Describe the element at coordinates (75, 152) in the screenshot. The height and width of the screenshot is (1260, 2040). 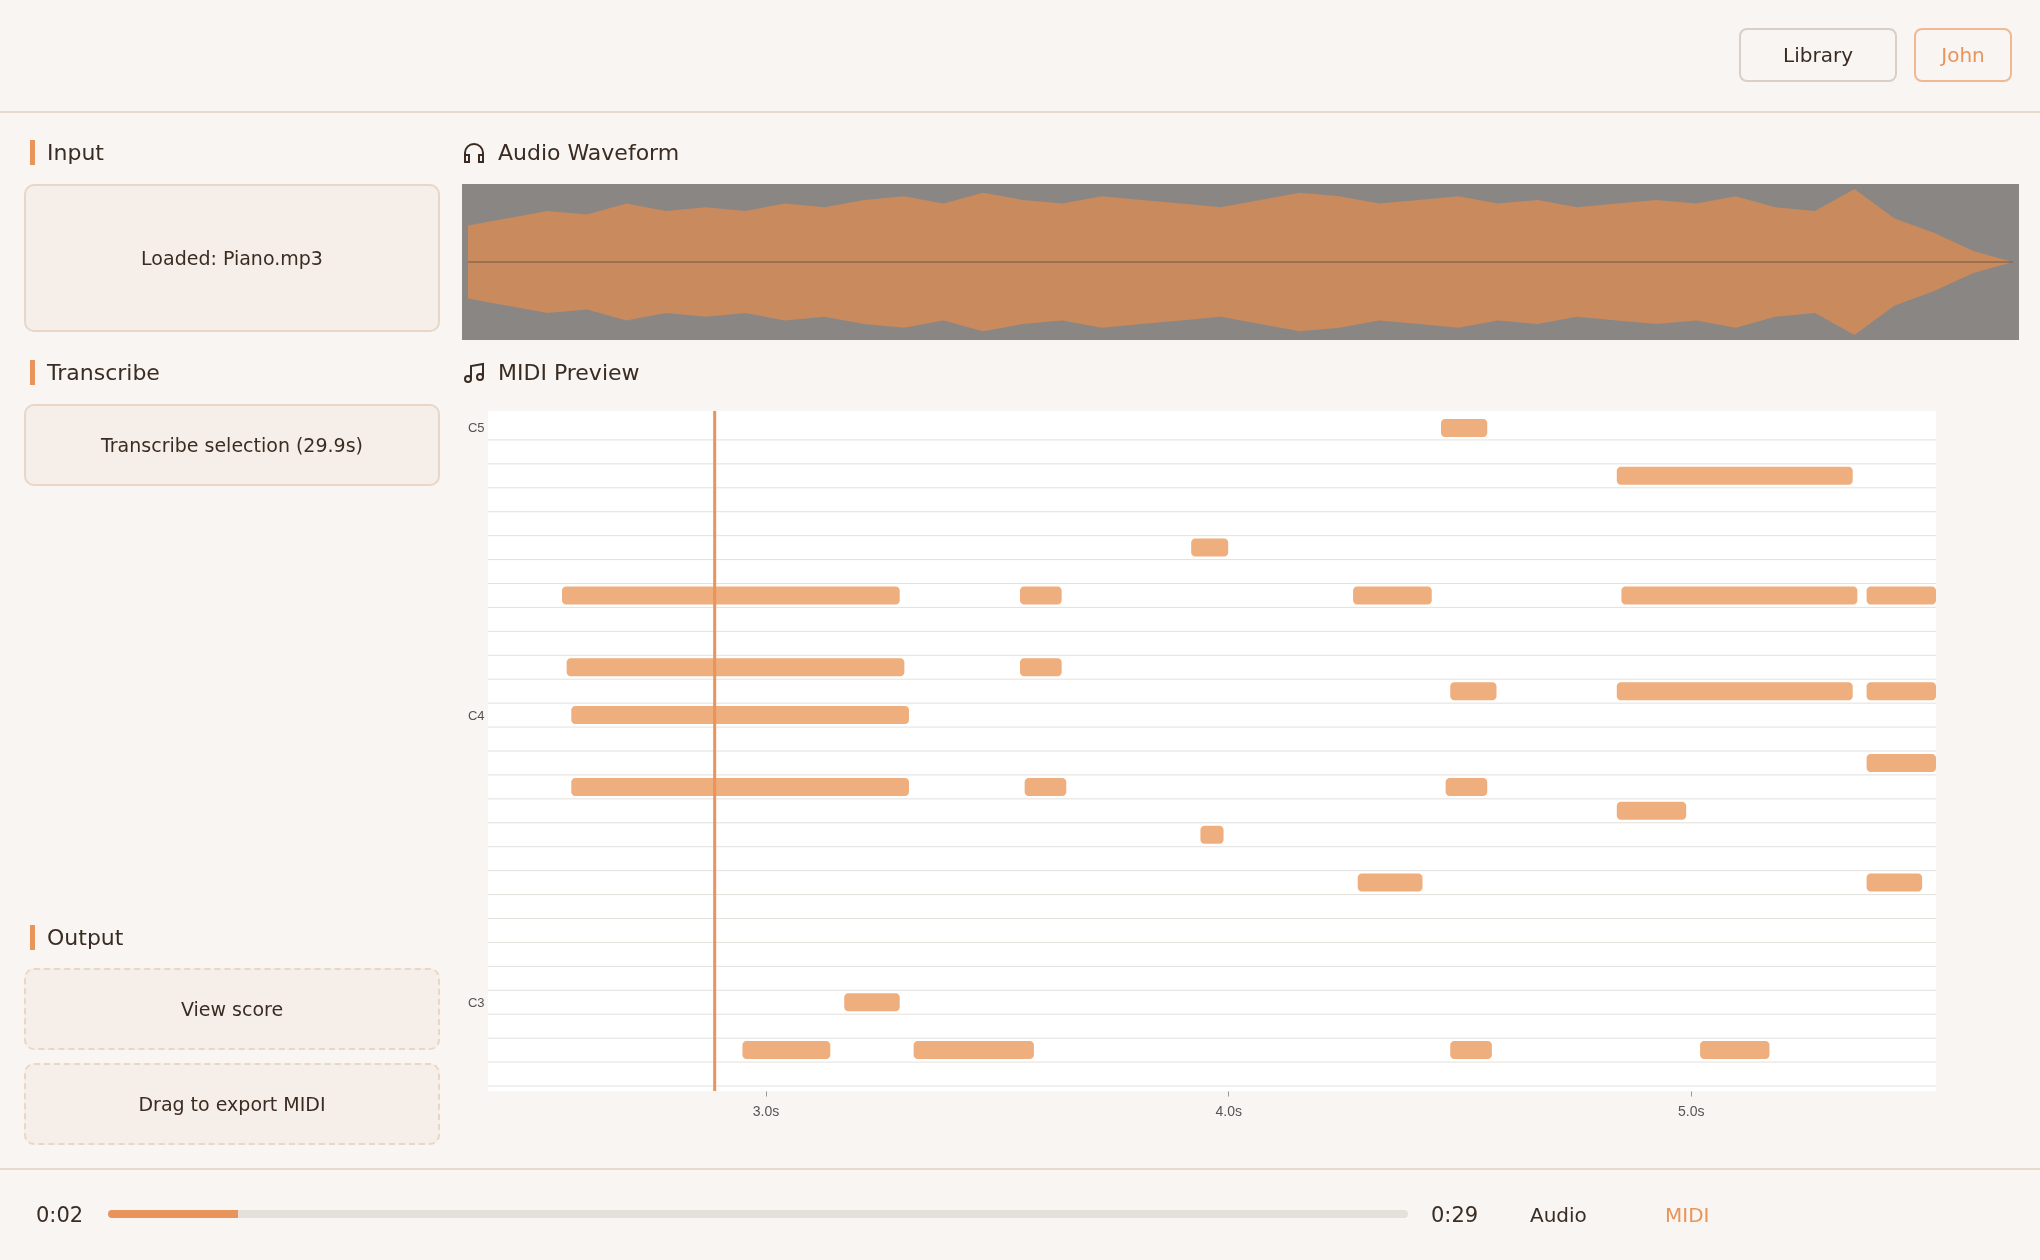
I see `text: Input` at that location.